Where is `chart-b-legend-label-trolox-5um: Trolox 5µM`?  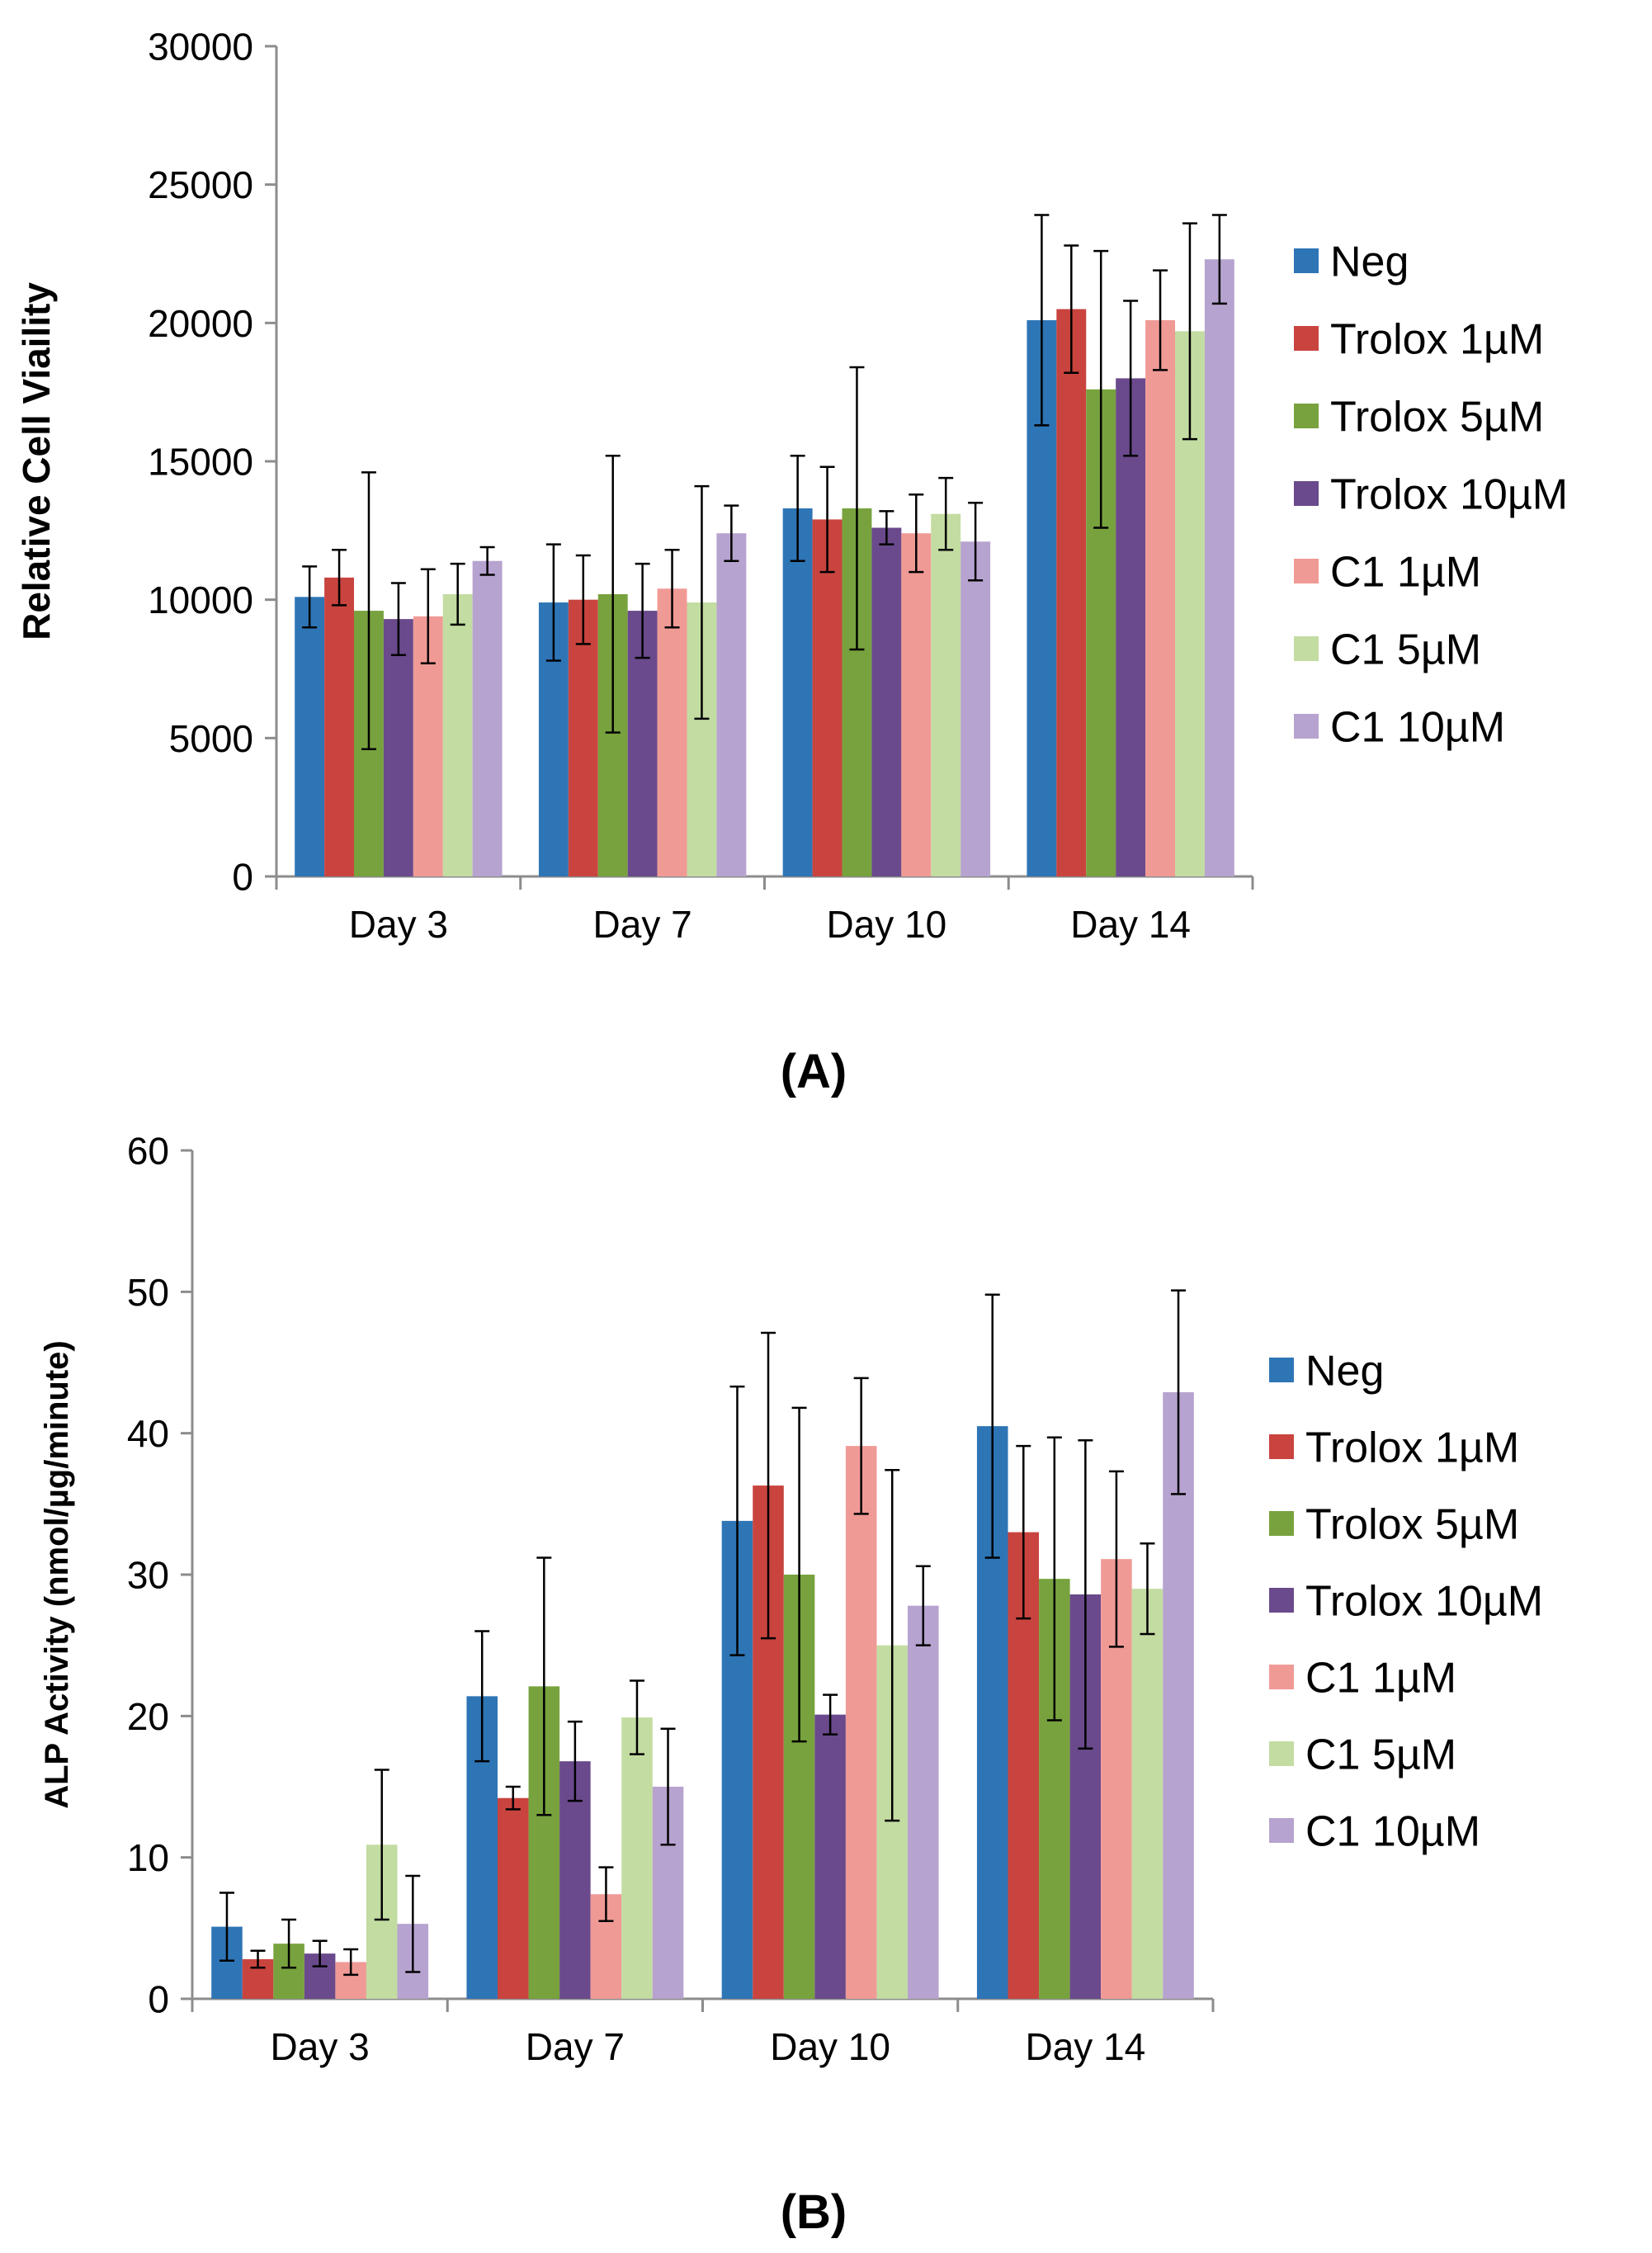 chart-b-legend-label-trolox-5um: Trolox 5µM is located at coordinates (1412, 1525).